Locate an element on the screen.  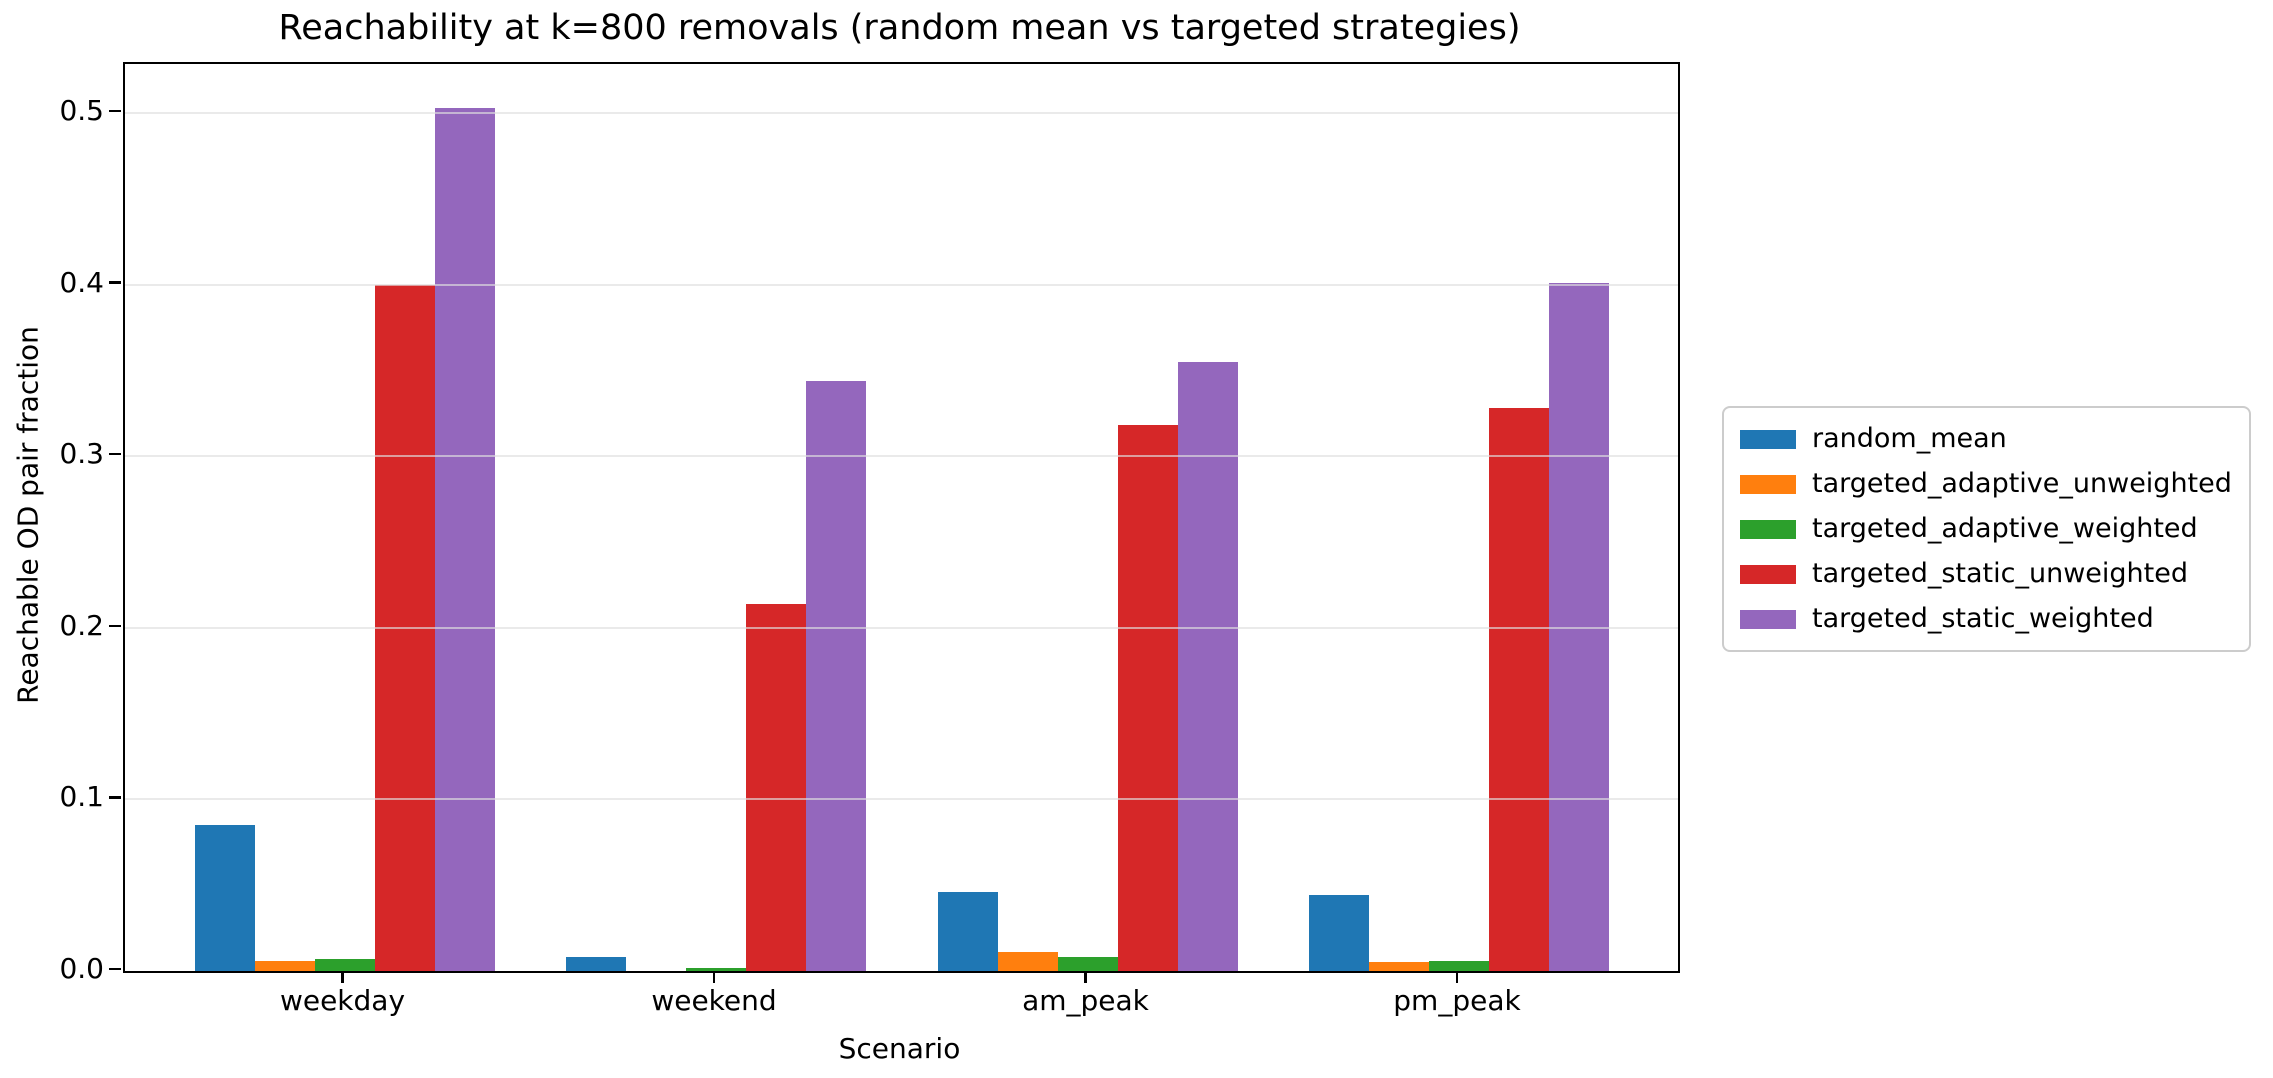
y-axis-label: Reachable OD pair fraction is located at coordinates (28, 515).